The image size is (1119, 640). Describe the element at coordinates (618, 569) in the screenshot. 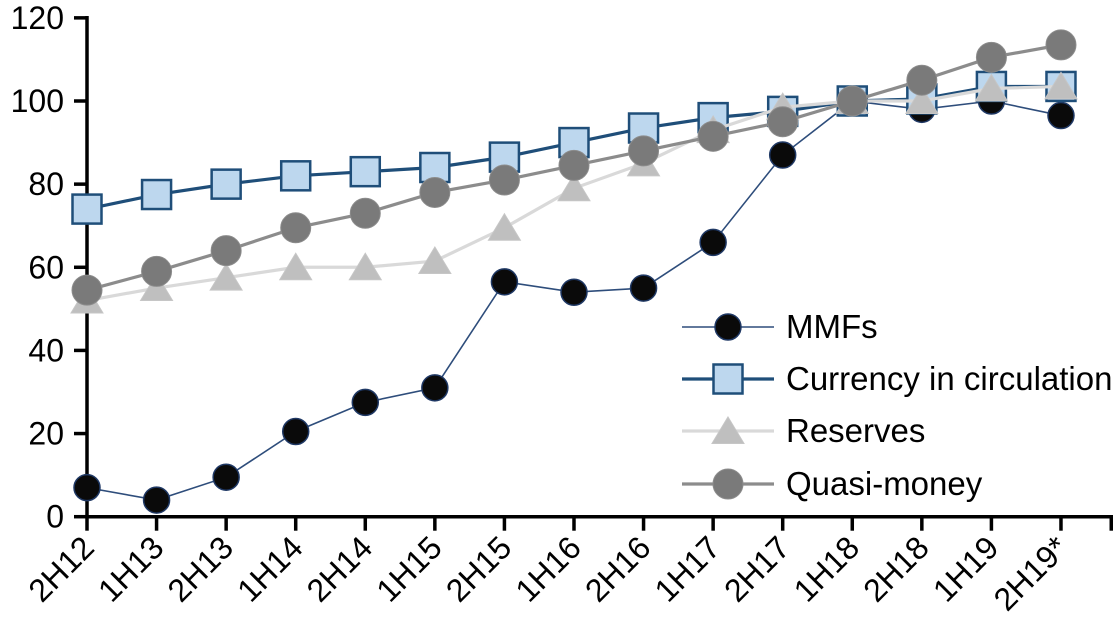

I see `x-tick-label: 2H16` at that location.